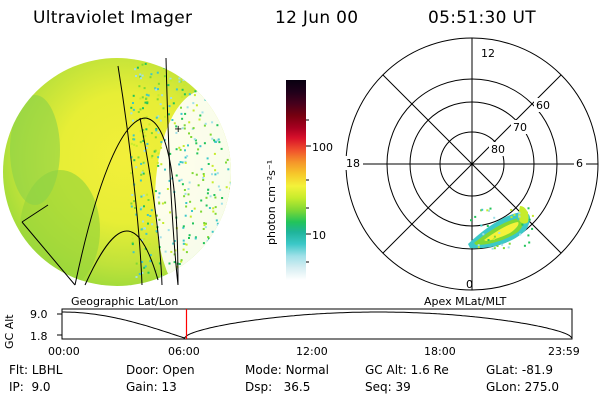 Image resolution: width=600 pixels, height=400 pixels. I want to click on colorbar, so click(296, 180).